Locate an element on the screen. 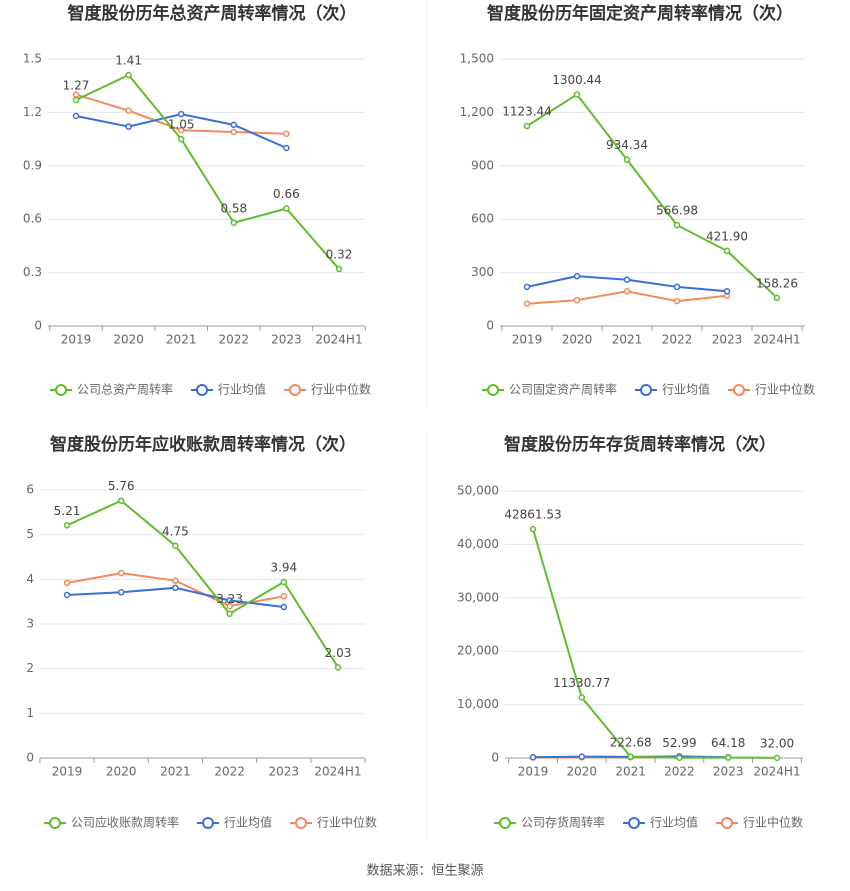  data-label: 64.18 is located at coordinates (728, 743).